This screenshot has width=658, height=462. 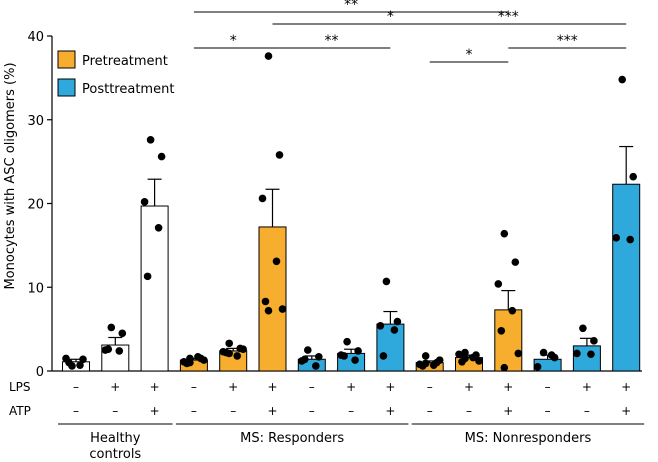 What do you see at coordinates (20, 387) in the screenshot?
I see `row-label: LPS` at bounding box center [20, 387].